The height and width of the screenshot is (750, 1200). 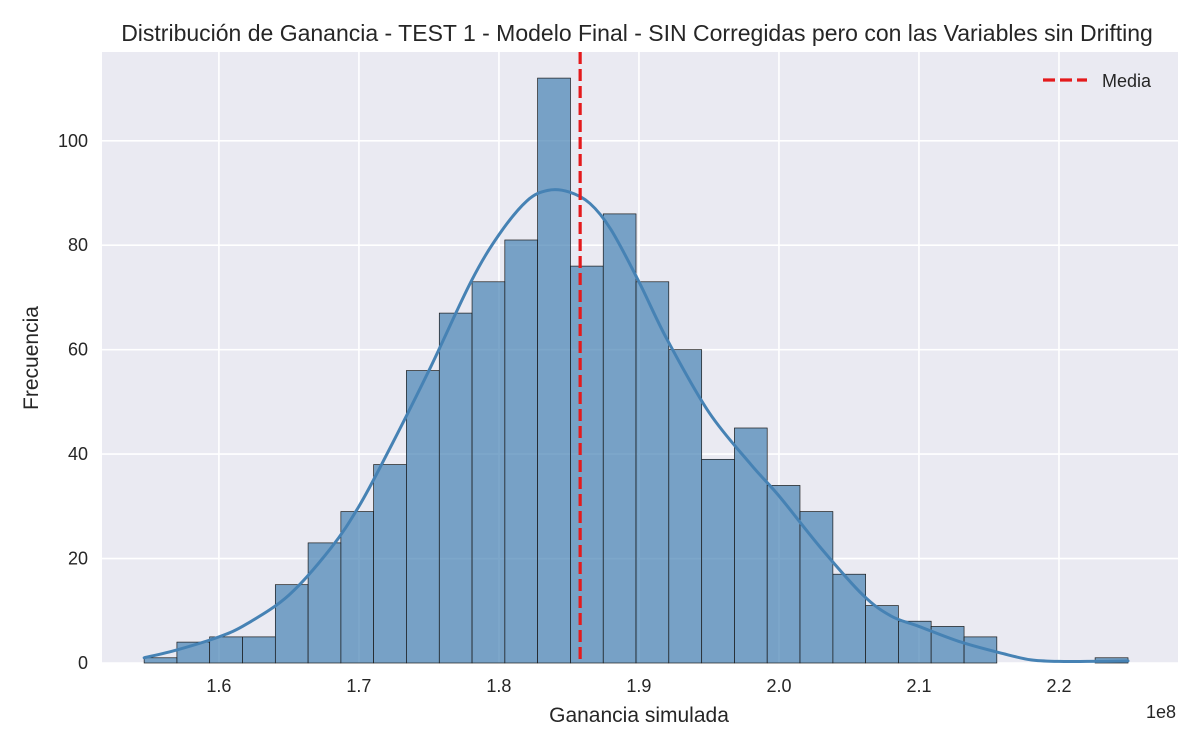 I want to click on x-axis-ticks: 1.6 1.7 1.8 1.9 2.0 2.1 2.2, so click(x=638, y=686).